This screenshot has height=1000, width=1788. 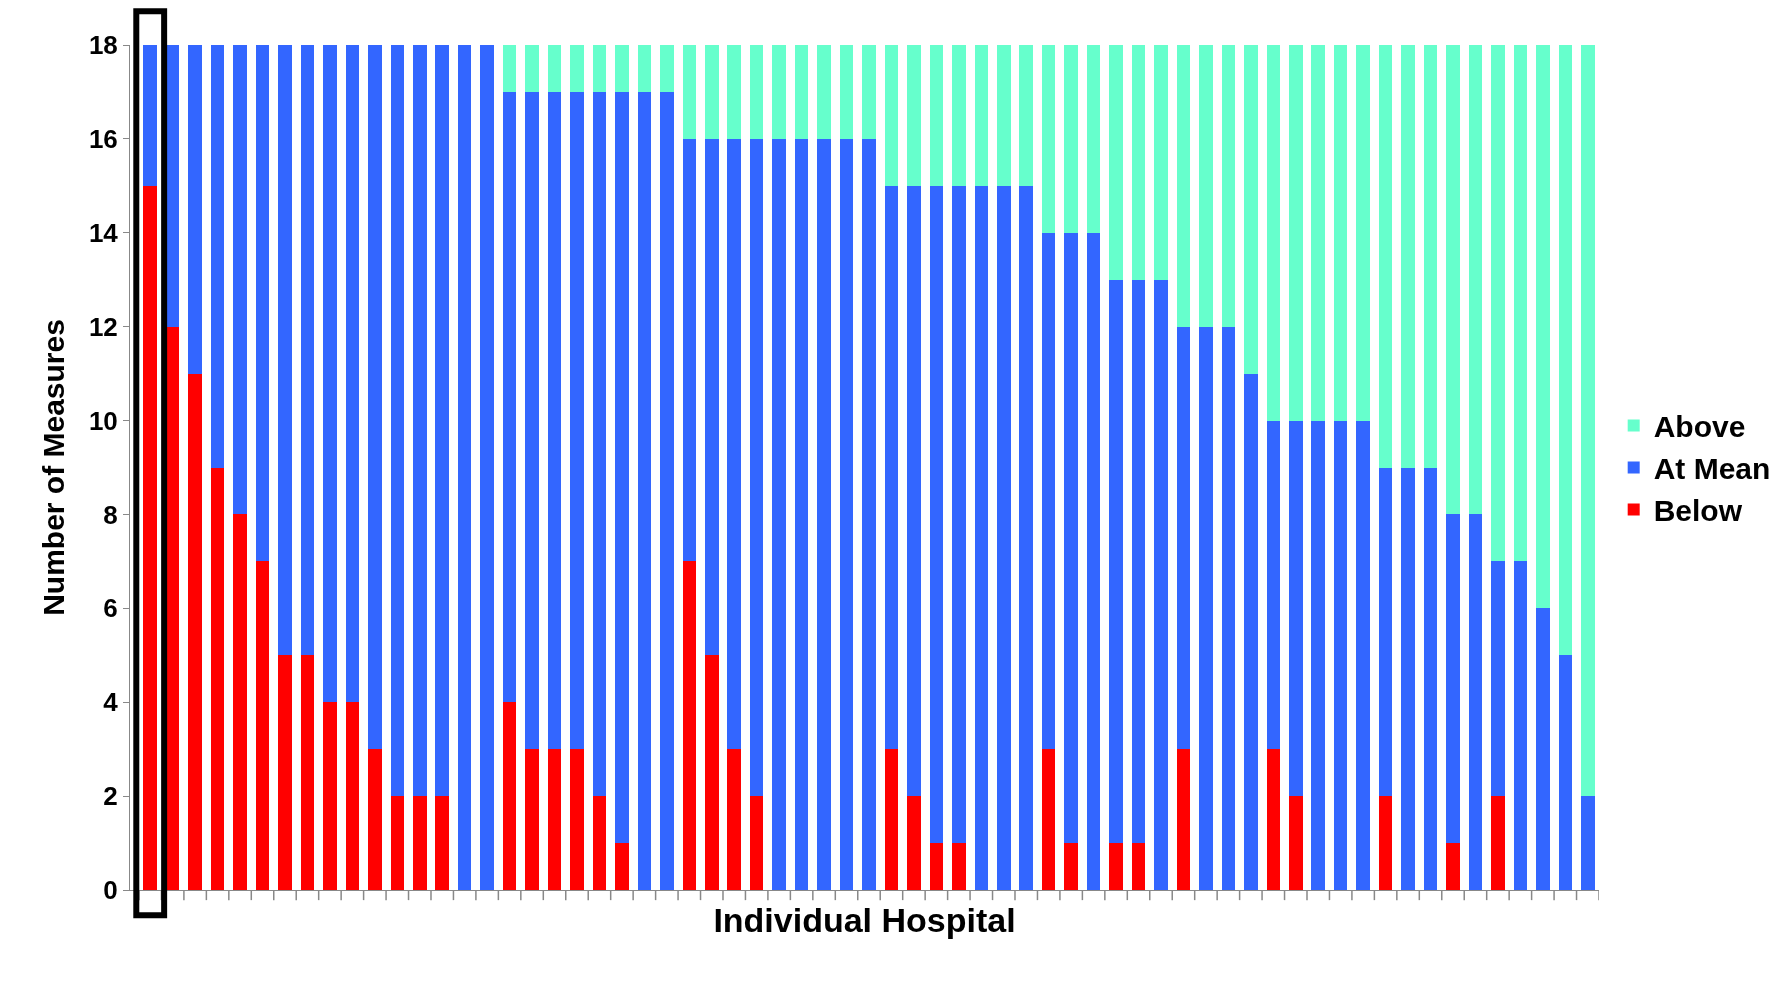 What do you see at coordinates (1699, 427) in the screenshot?
I see `legend-label: Above` at bounding box center [1699, 427].